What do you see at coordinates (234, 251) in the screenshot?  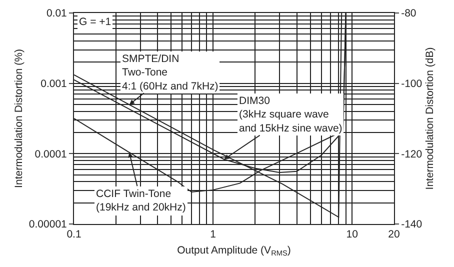 I see `x-axis-title: Output Amplitude (V$_{RMS}$)` at bounding box center [234, 251].